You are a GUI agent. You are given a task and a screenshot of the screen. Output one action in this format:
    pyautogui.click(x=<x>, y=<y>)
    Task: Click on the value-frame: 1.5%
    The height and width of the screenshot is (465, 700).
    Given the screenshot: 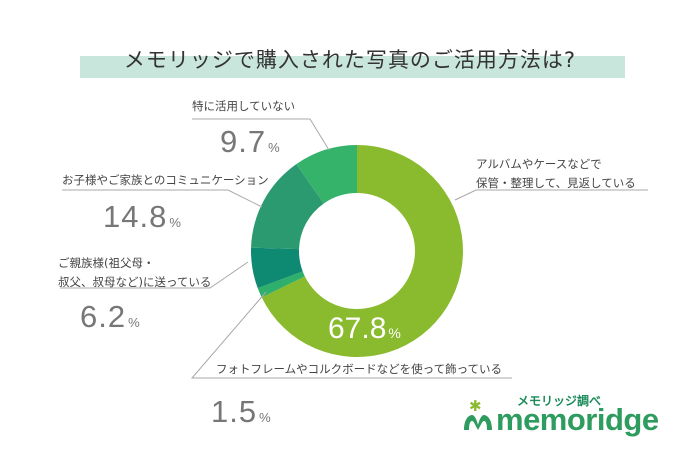 What is the action you would take?
    pyautogui.click(x=241, y=411)
    